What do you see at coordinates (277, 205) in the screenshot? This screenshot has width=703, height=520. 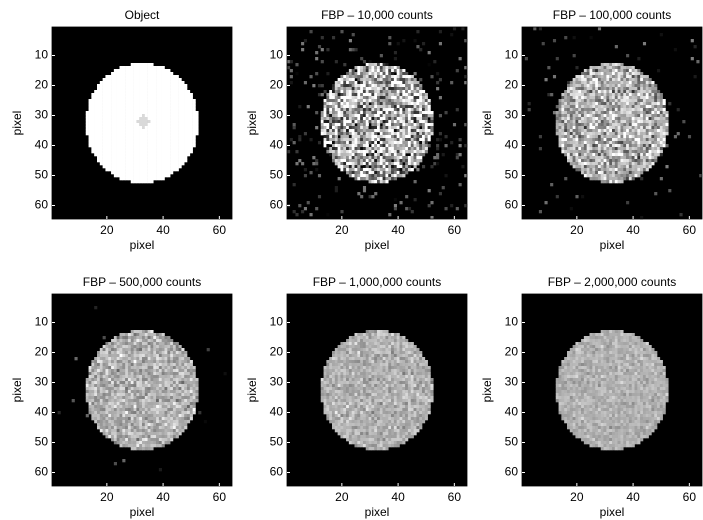 I see `y-tick-label: 60` at bounding box center [277, 205].